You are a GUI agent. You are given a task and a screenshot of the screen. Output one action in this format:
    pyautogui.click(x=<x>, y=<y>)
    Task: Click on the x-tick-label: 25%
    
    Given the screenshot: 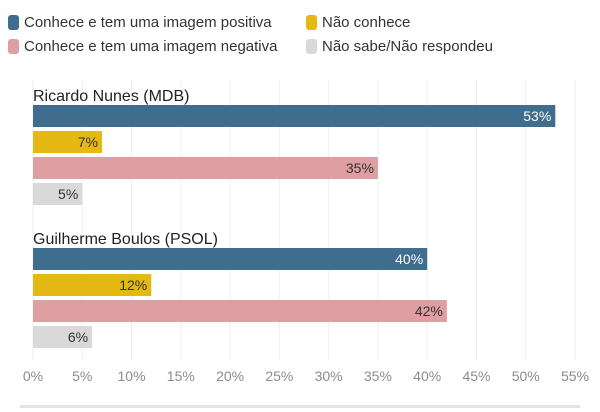 What is the action you would take?
    pyautogui.click(x=279, y=376)
    